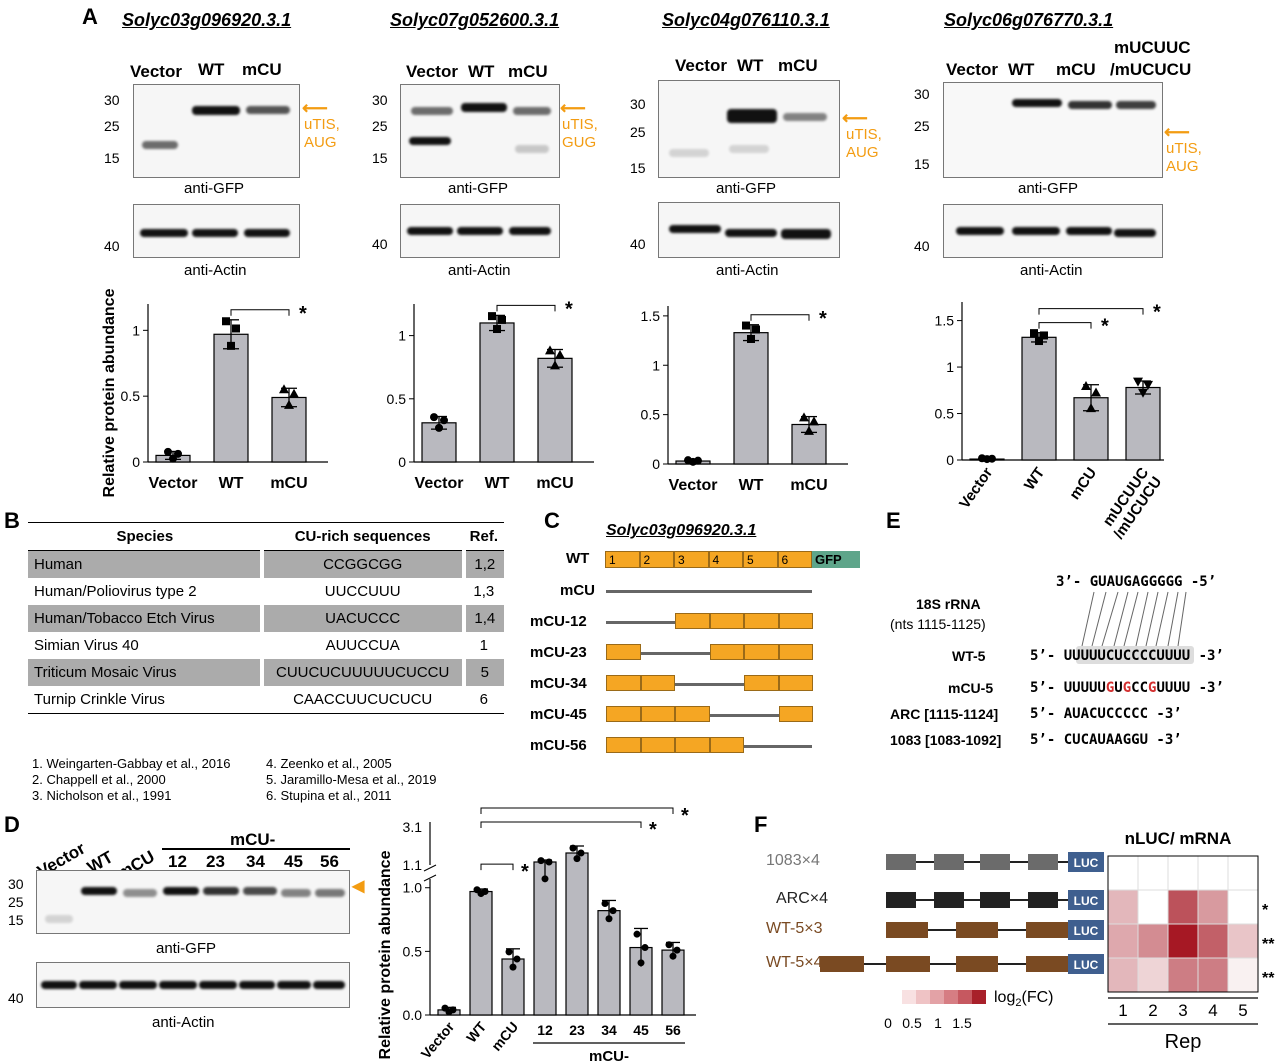 The image size is (1280, 1064). Describe the element at coordinates (173, 483) in the screenshot. I see `x-tick-label: Vector` at that location.